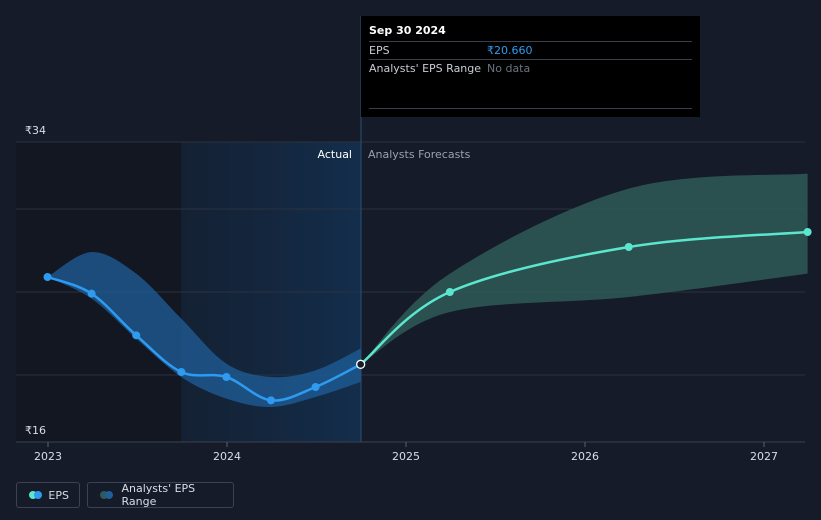  Describe the element at coordinates (48, 456) in the screenshot. I see `x-tick-label: 2023` at that location.